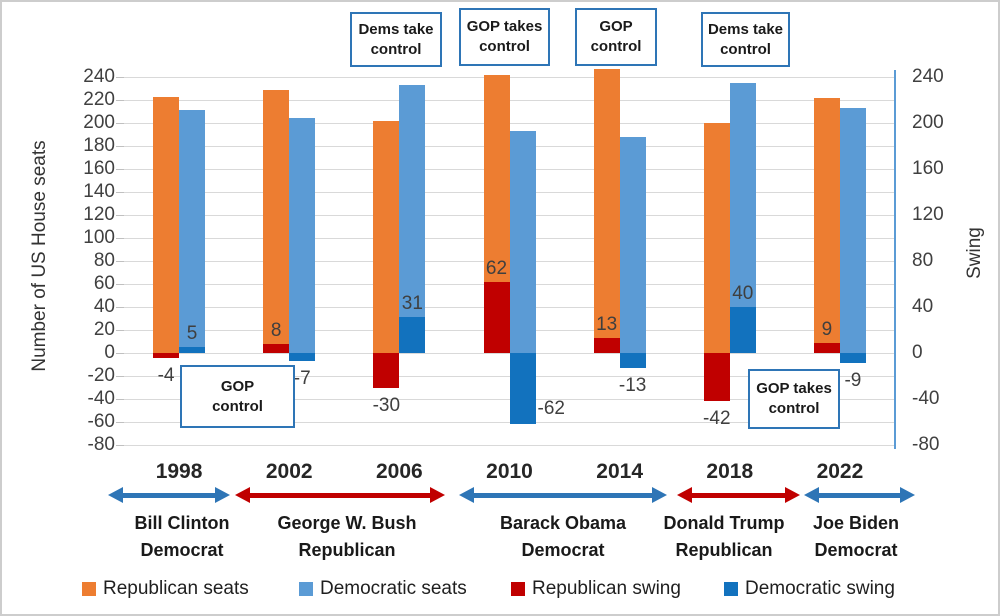 Image resolution: width=1000 pixels, height=616 pixels. Describe the element at coordinates (518, 589) in the screenshot. I see `legend-swatch-republican-swing` at that location.